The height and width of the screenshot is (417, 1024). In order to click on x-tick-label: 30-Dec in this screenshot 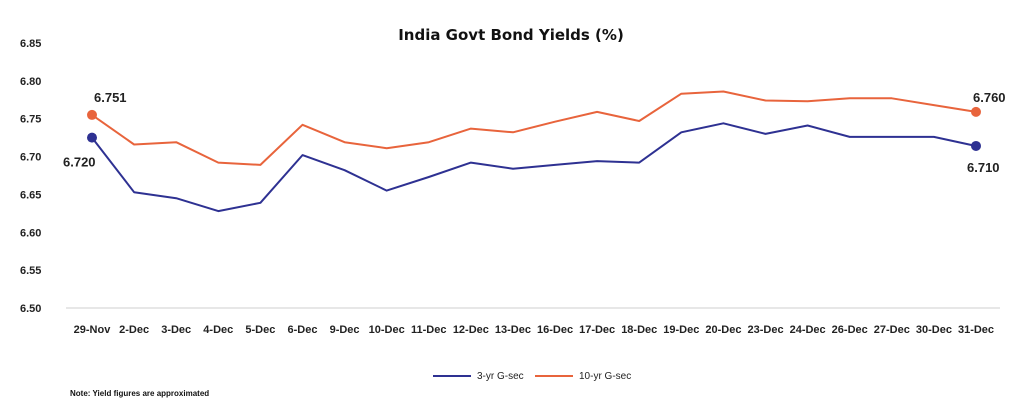, I will do `click(934, 330)`.